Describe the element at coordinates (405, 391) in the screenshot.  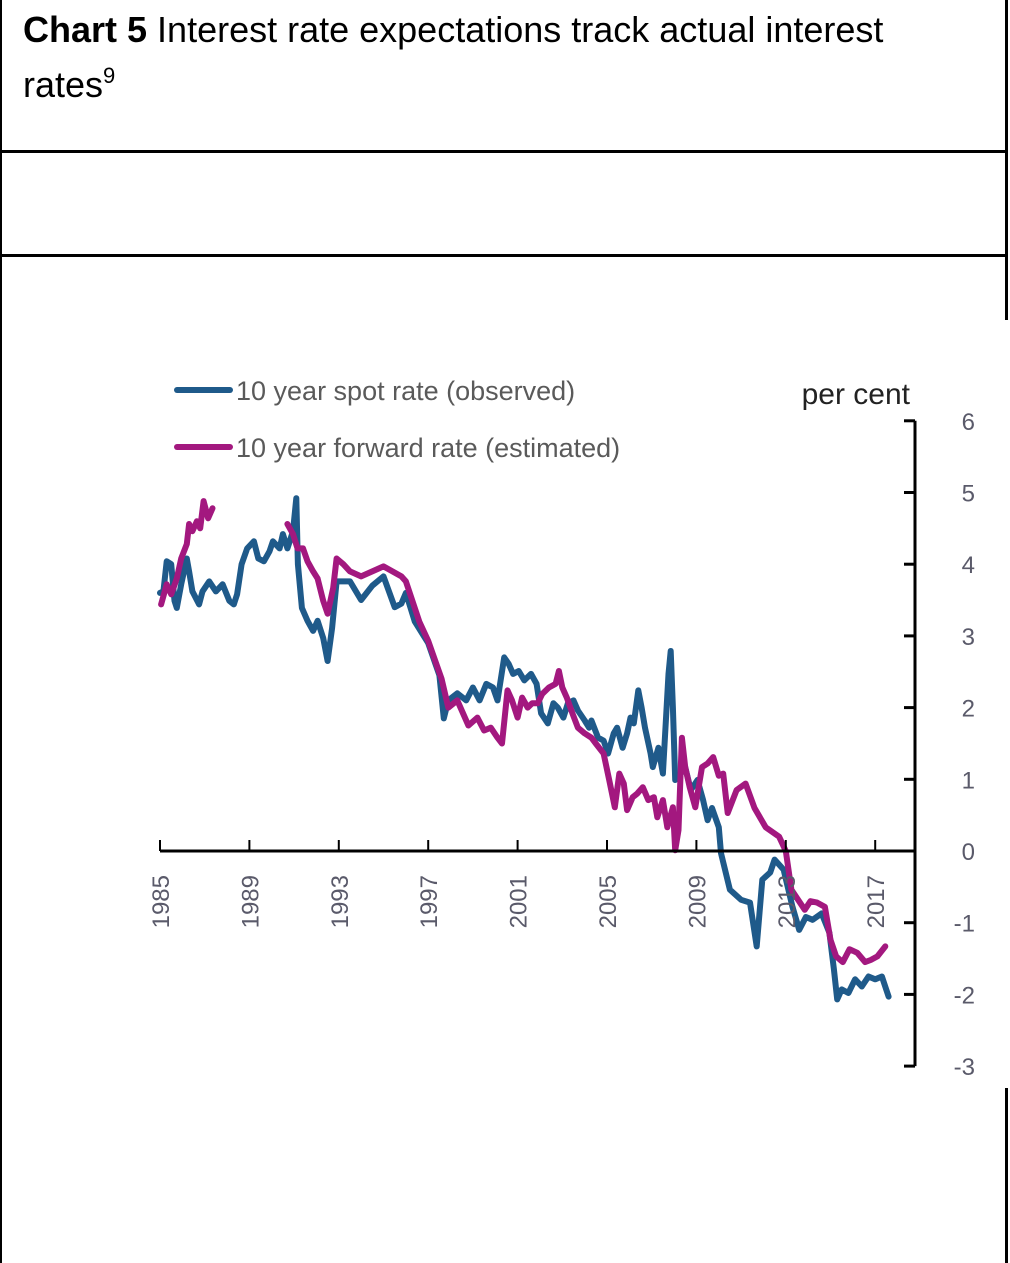
I see `legend-label-spot-rate: 10 year spot rate (observed)` at that location.